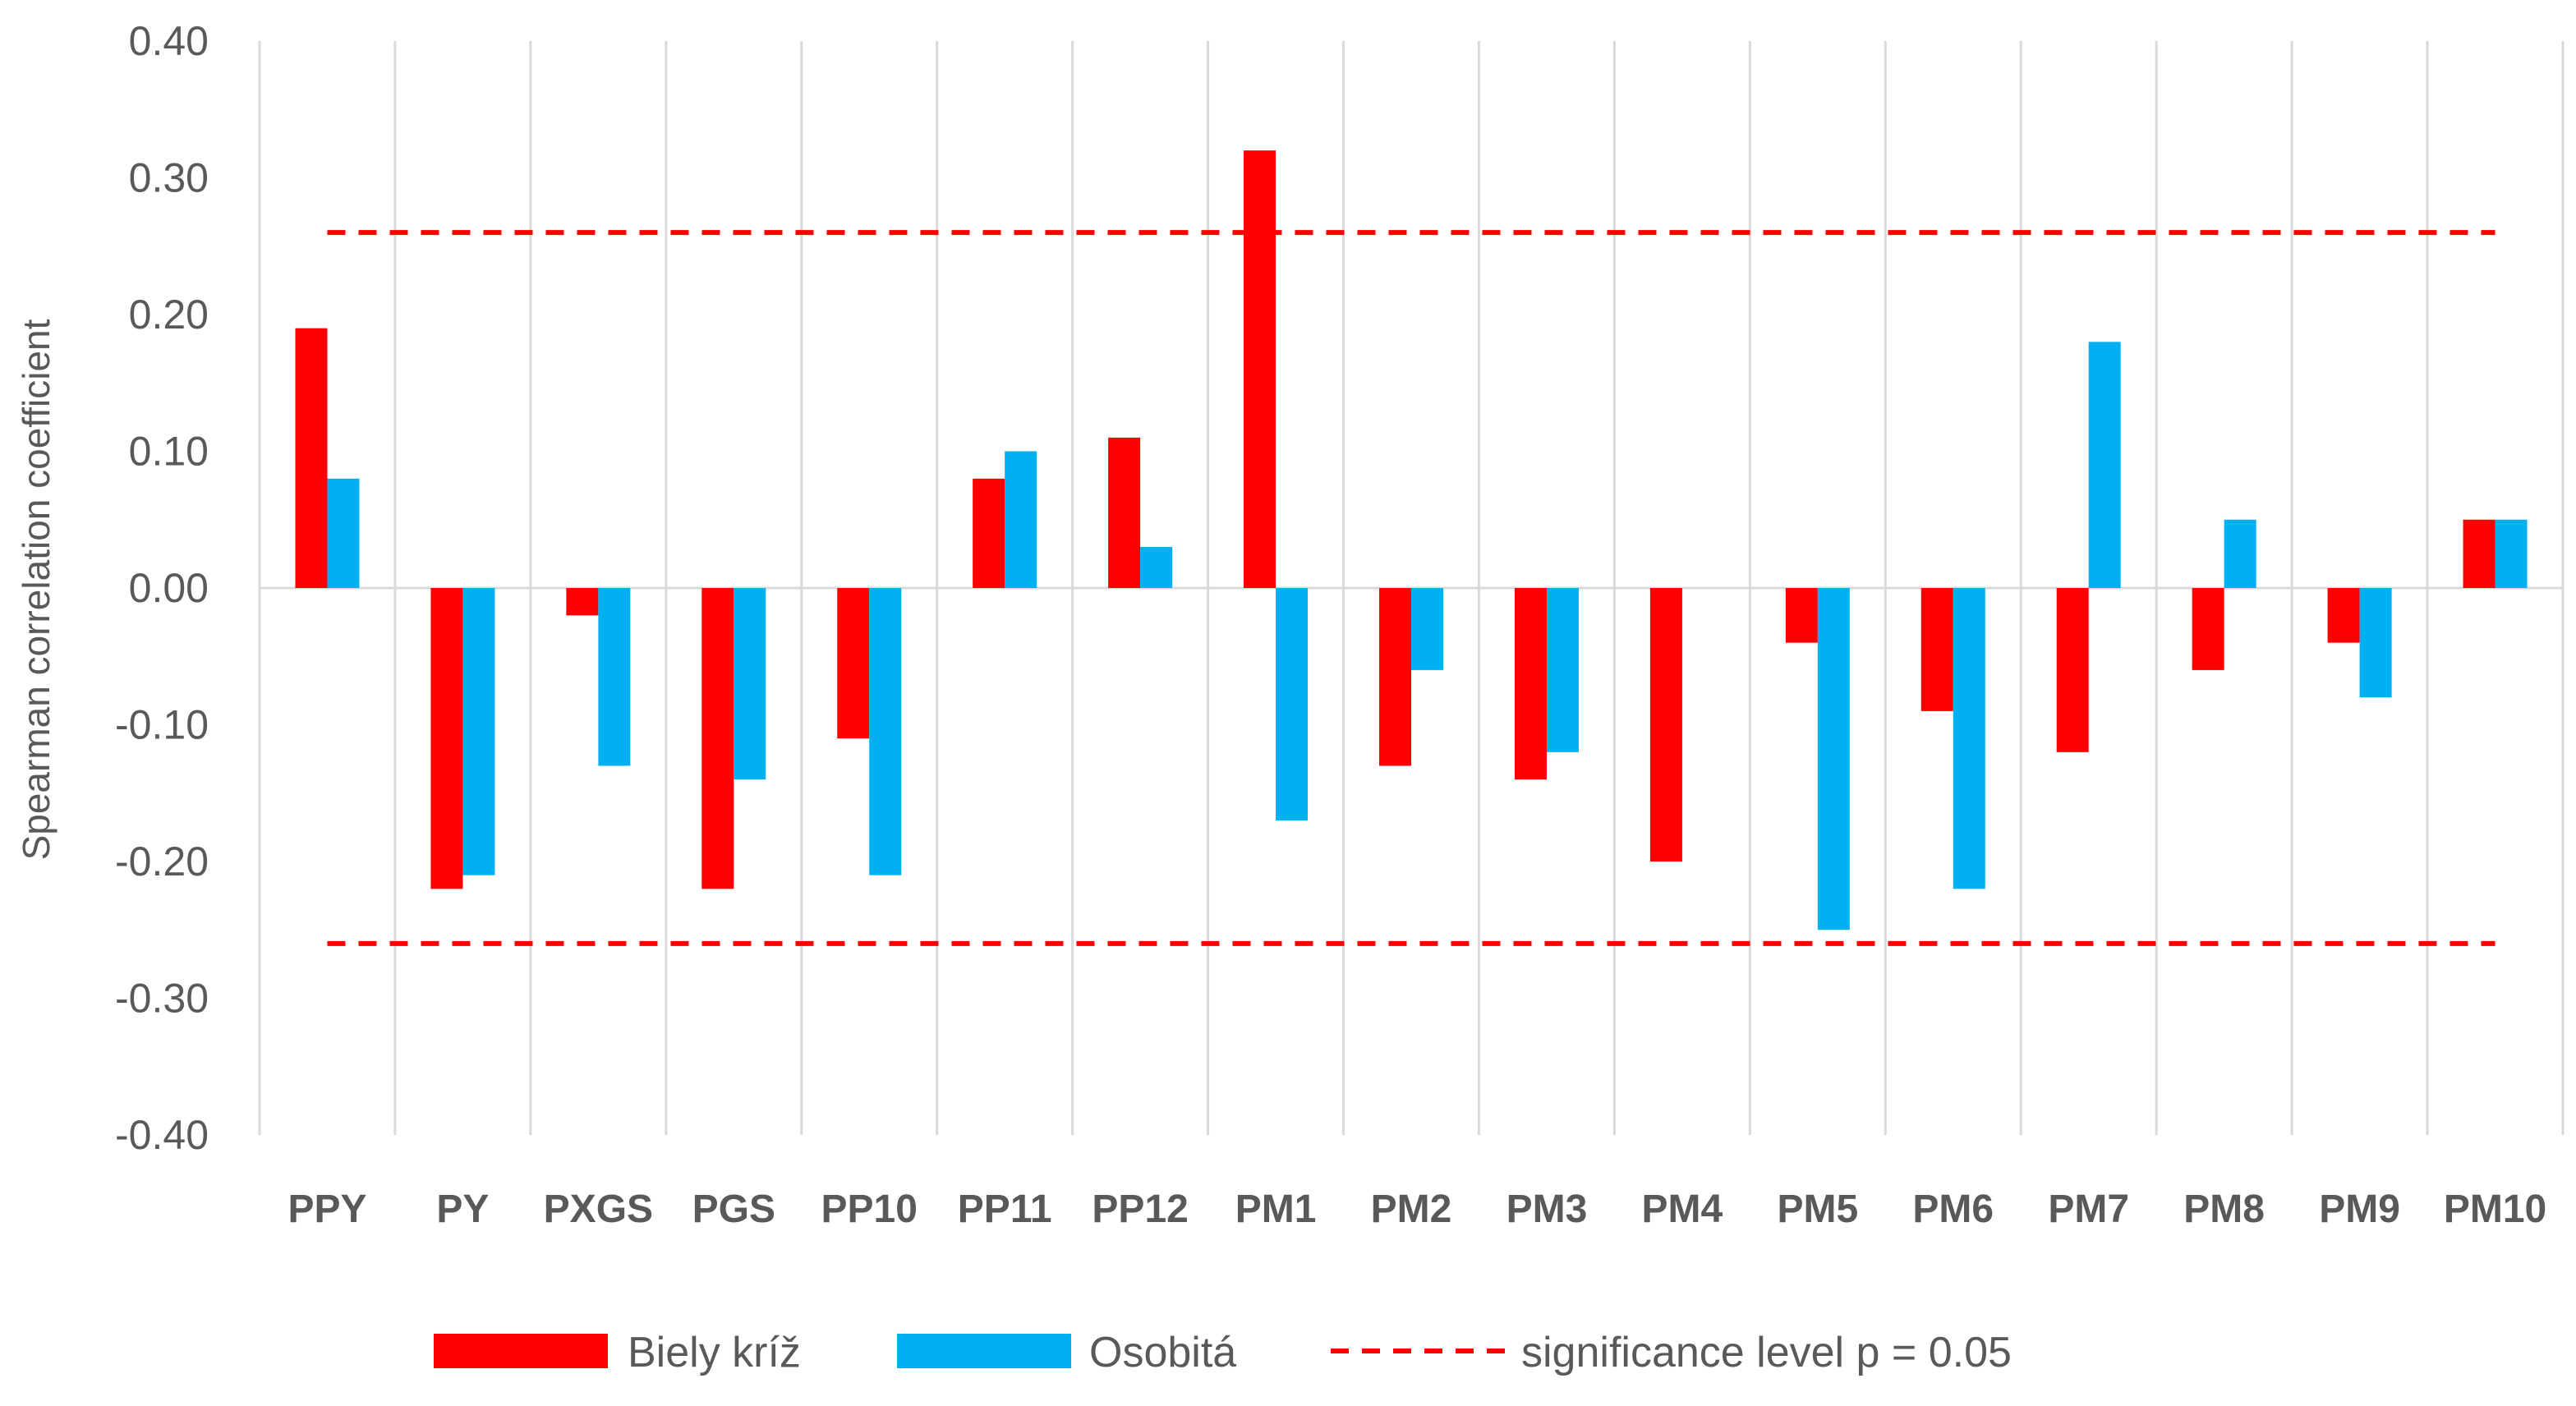 The image size is (2576, 1406). I want to click on bar-osobita-pxgs, so click(614, 677).